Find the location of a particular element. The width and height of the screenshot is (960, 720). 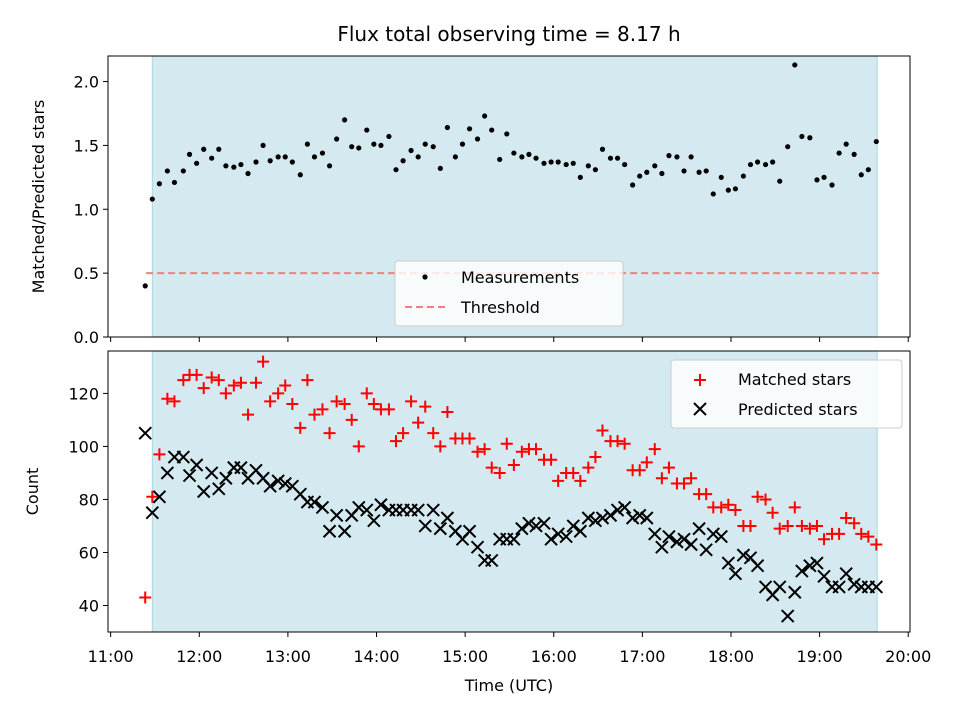

legend-threshold-label: Threshold is located at coordinates (500, 307).